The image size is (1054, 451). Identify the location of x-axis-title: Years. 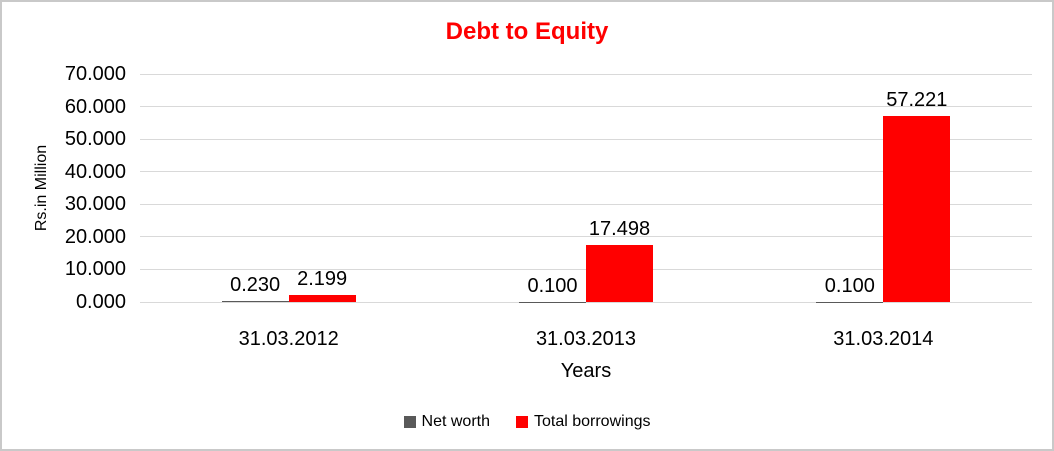
(586, 371).